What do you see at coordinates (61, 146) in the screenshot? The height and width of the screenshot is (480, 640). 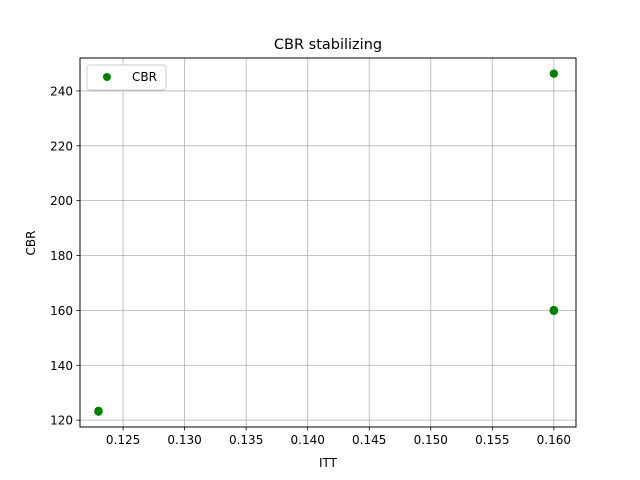 I see `y-tick-label: 220` at bounding box center [61, 146].